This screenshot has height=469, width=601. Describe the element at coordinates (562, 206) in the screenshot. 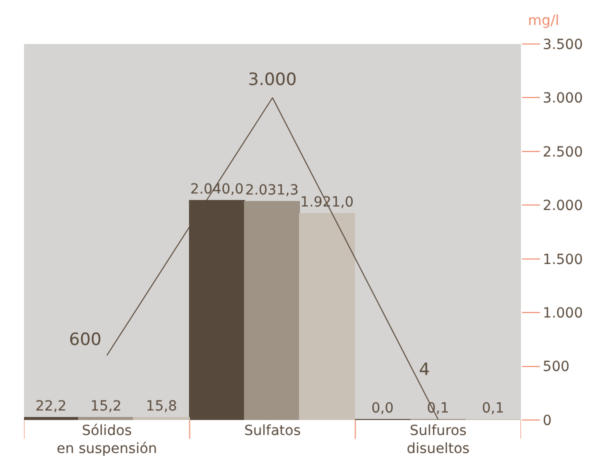

I see `y-tick-label: 2.000` at that location.